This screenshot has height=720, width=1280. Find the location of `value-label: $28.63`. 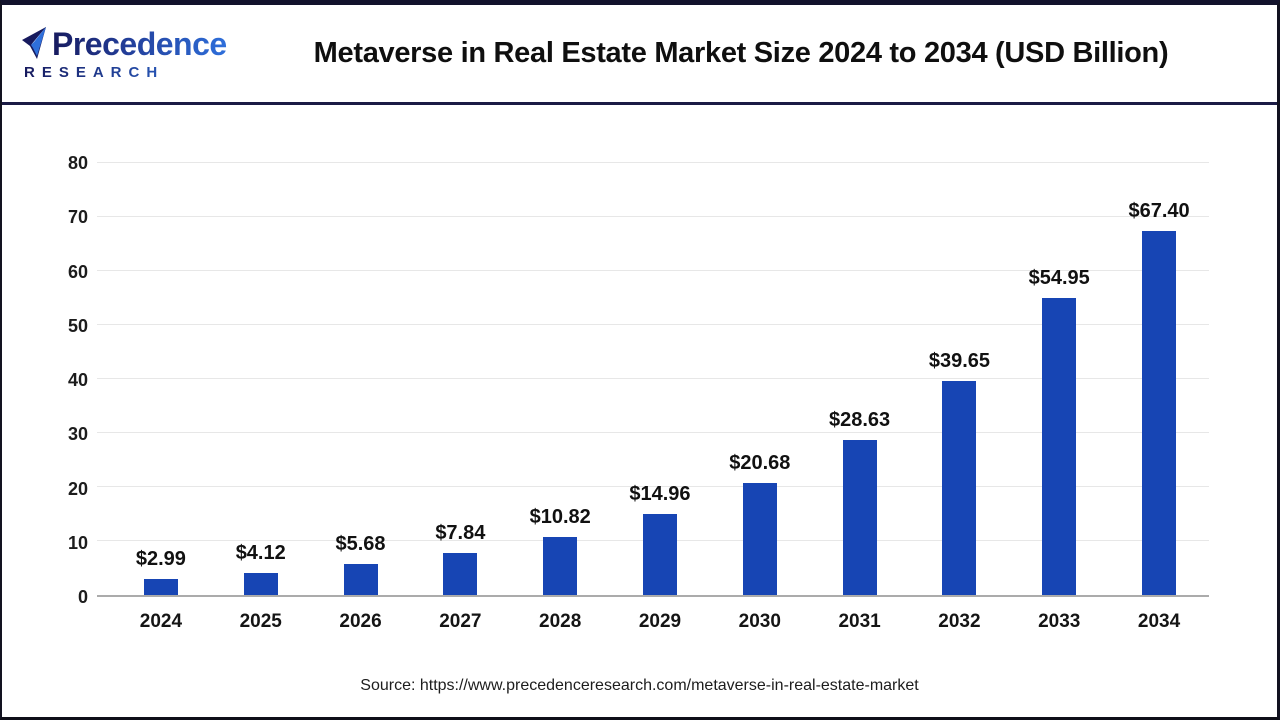

value-label: $28.63 is located at coordinates (860, 420).